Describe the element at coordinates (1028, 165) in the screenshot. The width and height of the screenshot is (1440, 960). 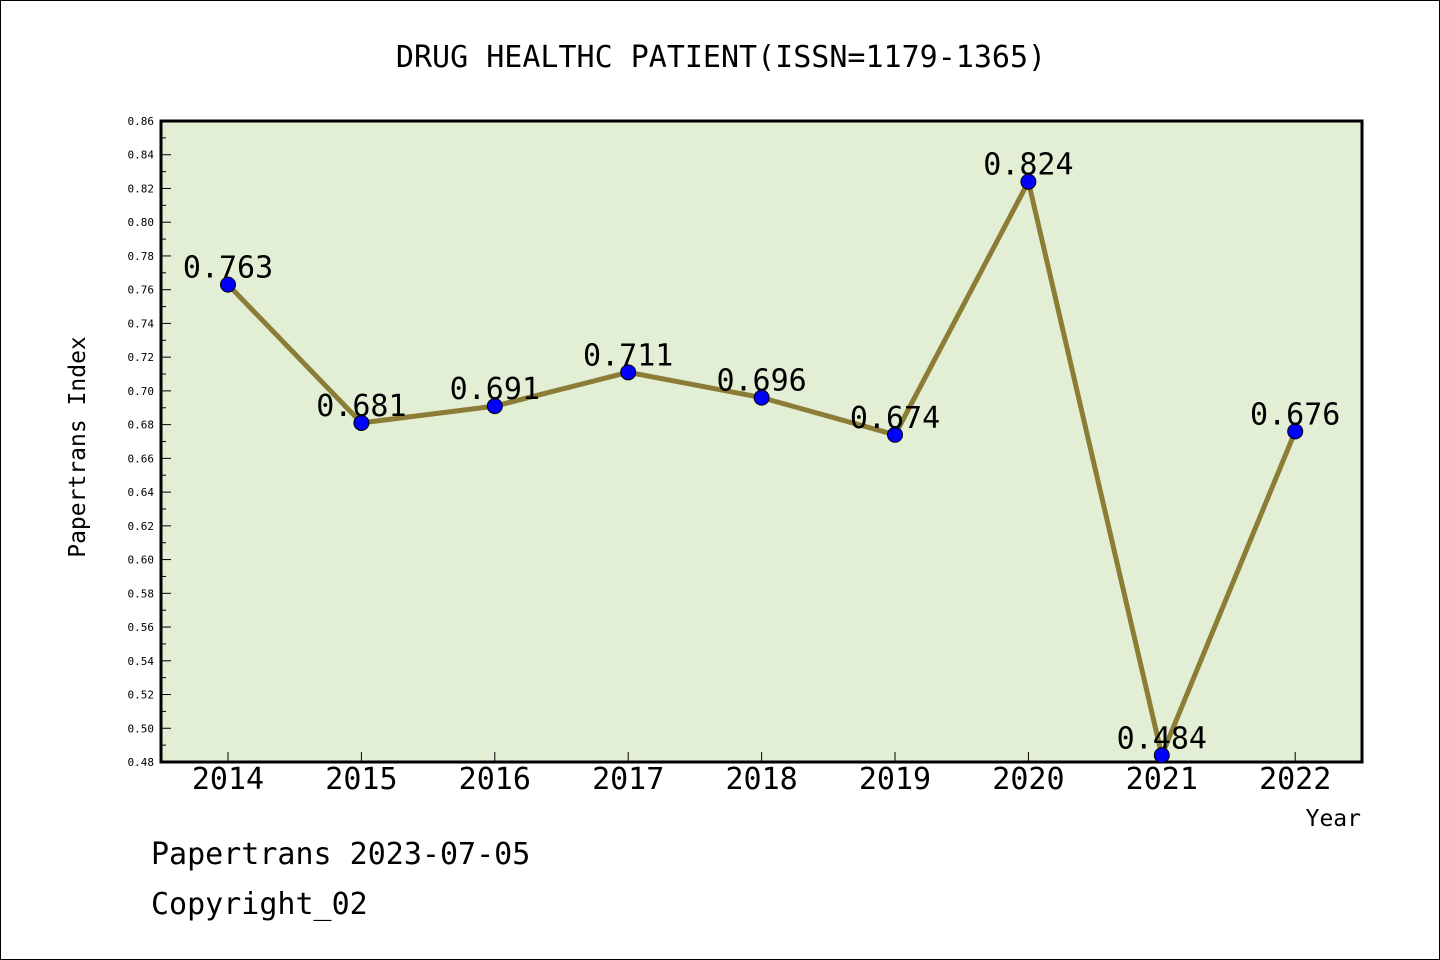
I see `data-label: 0.824` at that location.